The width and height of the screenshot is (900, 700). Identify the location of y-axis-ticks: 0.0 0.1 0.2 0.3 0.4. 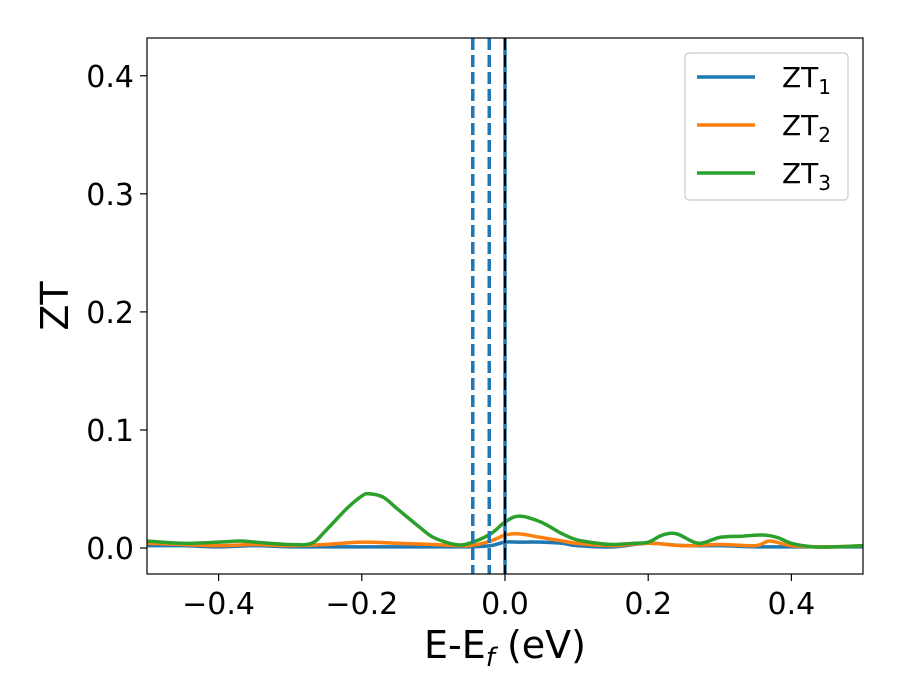
(116, 313).